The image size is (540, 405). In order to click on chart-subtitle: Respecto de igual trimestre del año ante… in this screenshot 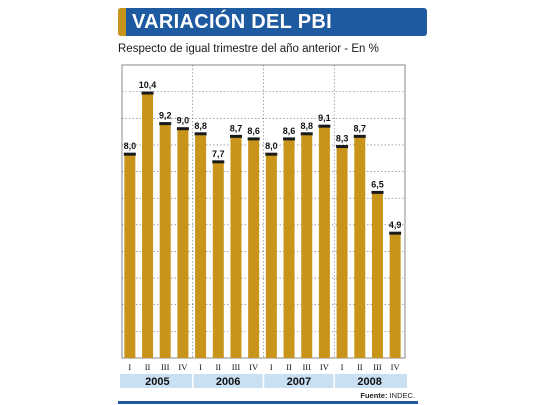, I will do `click(248, 49)`.